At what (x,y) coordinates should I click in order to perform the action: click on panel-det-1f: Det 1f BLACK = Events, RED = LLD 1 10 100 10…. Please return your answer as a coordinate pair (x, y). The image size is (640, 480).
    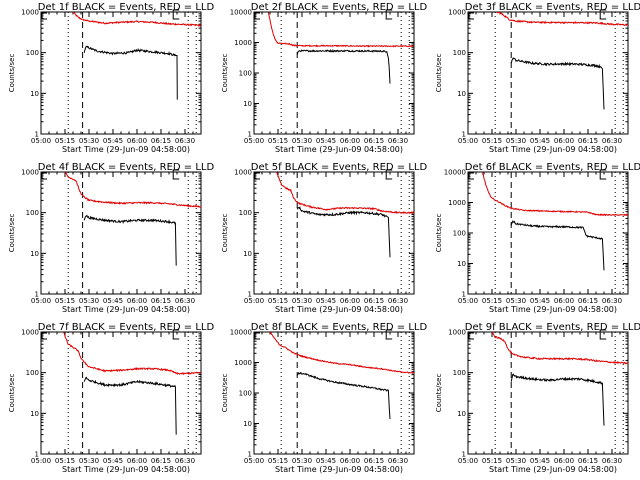
    Looking at the image, I should click on (111, 78).